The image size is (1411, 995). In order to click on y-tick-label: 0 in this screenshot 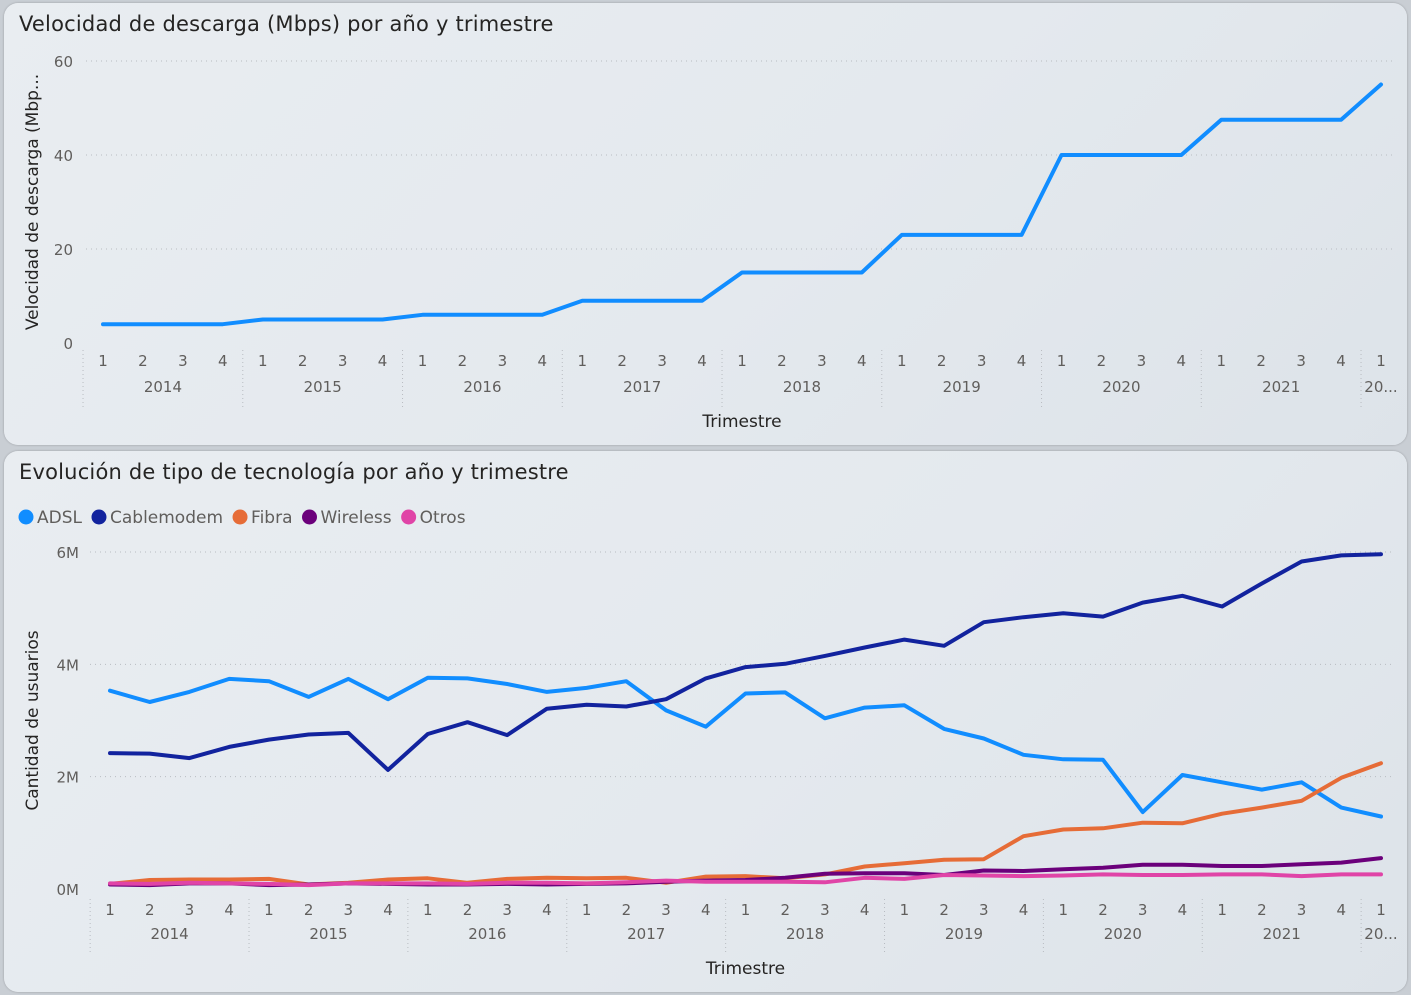, I will do `click(68, 344)`.